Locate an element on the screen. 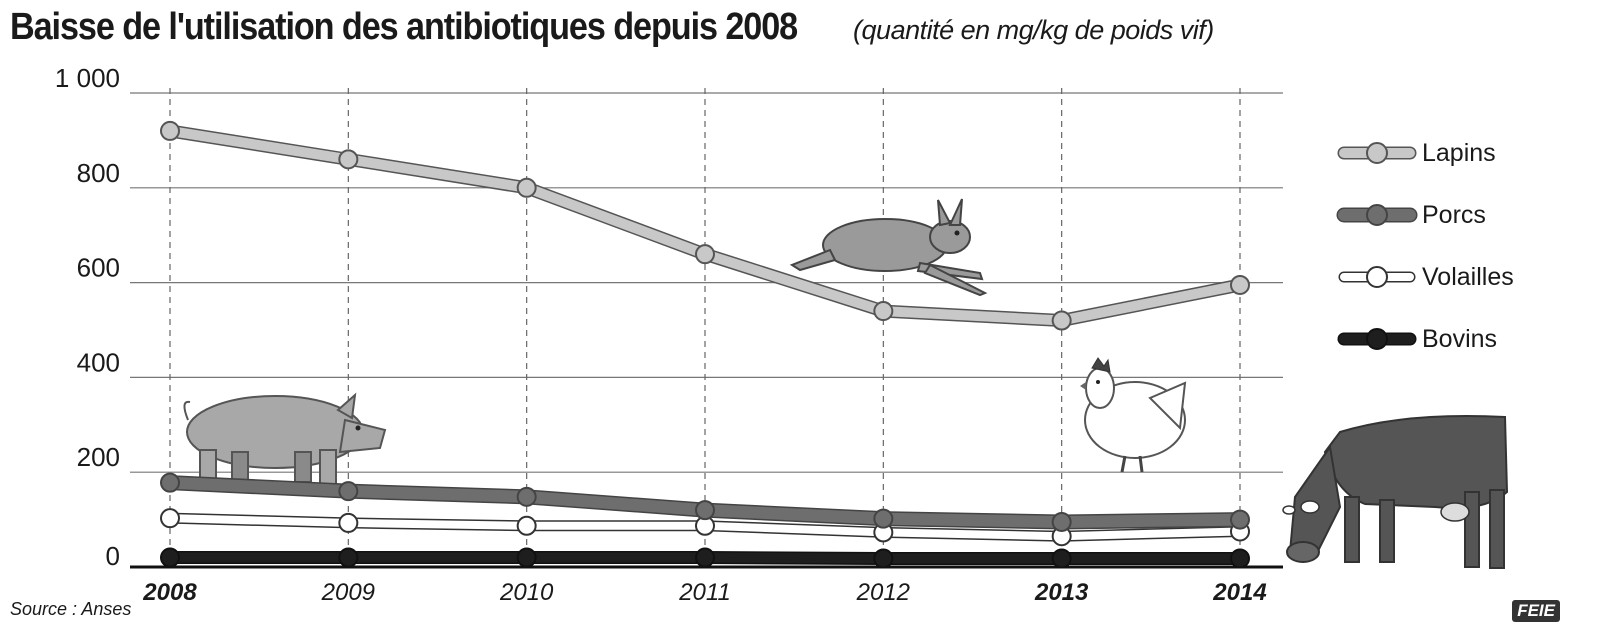  y-axis-ticks: 0 200 400 600 800 1 000 is located at coordinates (87, 317).